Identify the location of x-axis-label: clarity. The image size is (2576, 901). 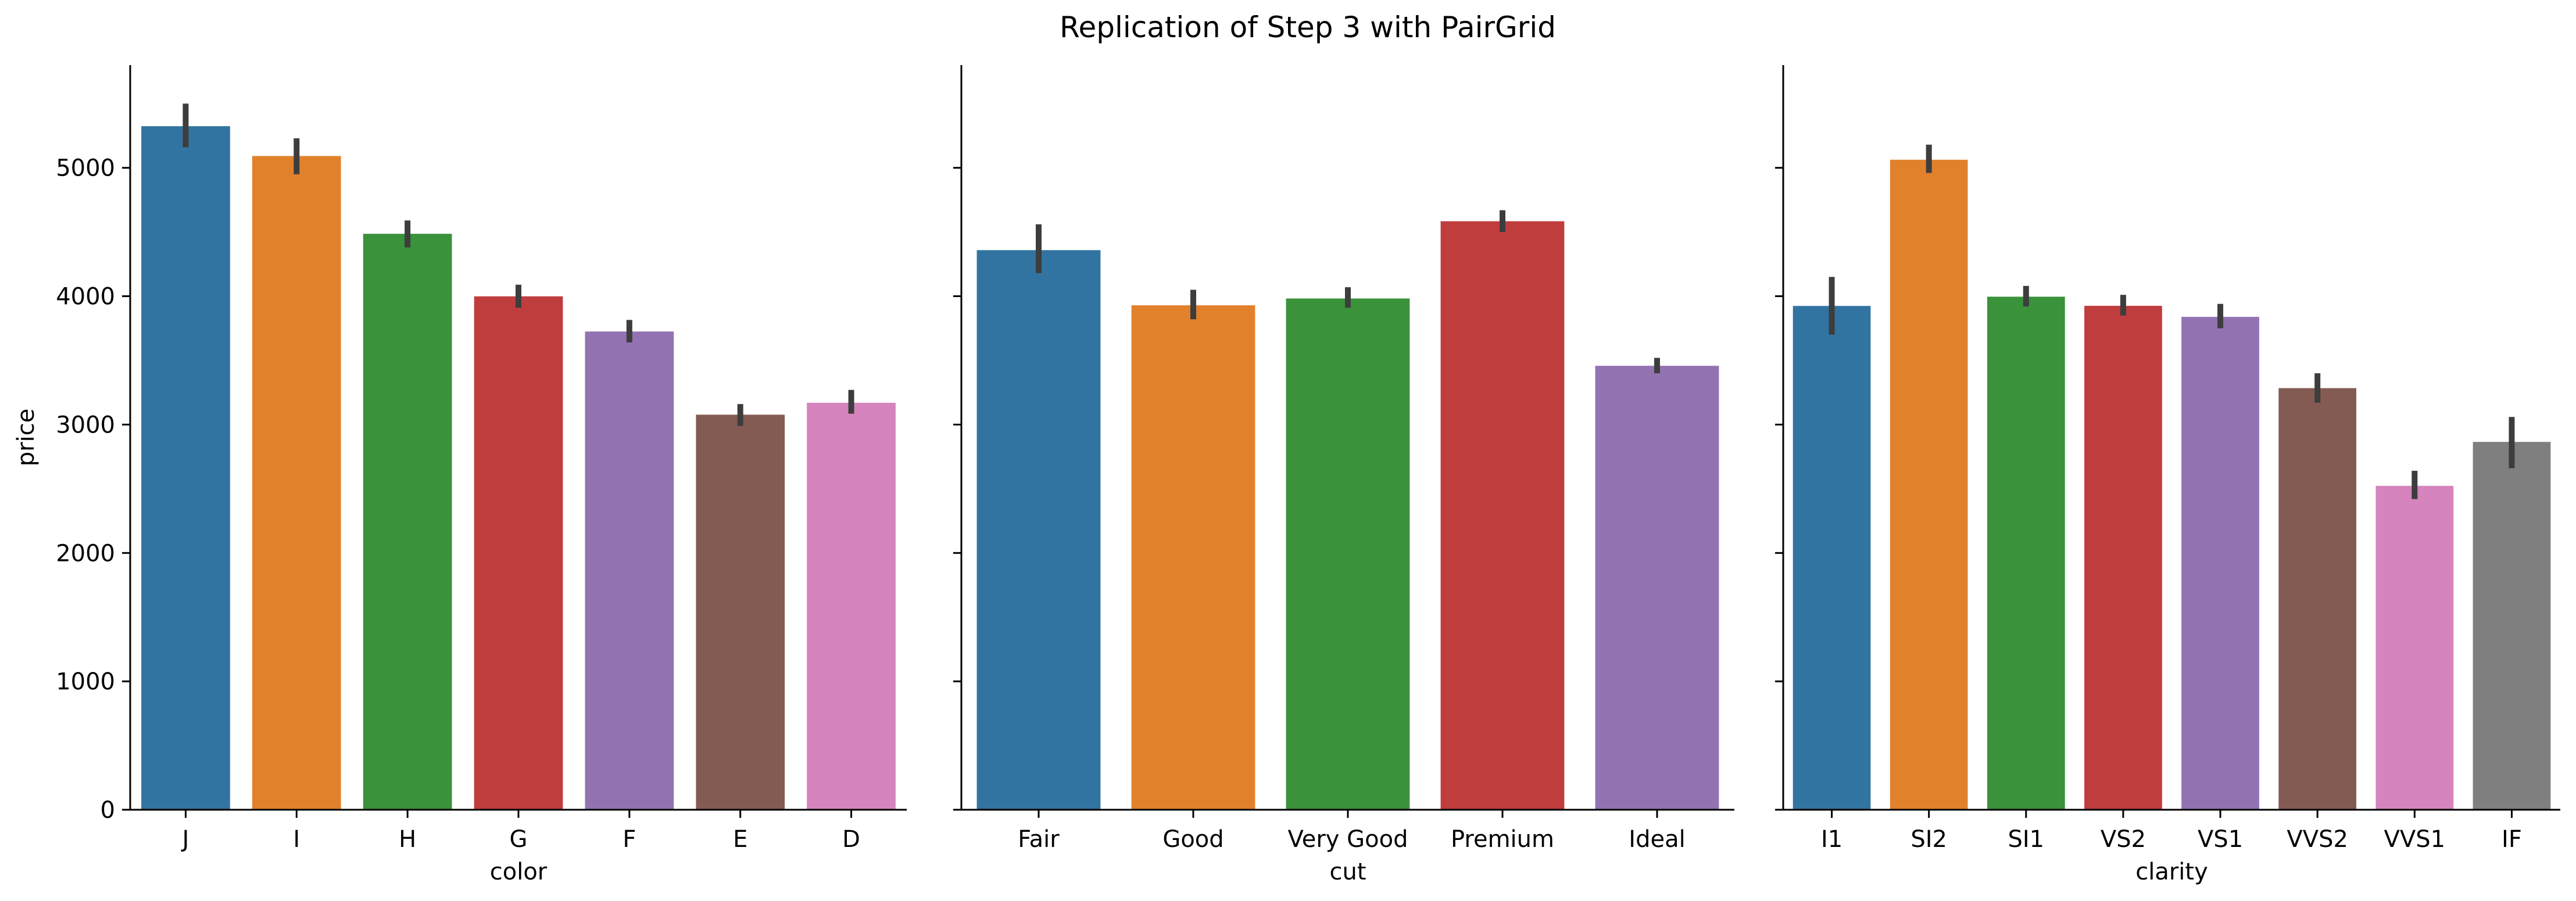
(2171, 872).